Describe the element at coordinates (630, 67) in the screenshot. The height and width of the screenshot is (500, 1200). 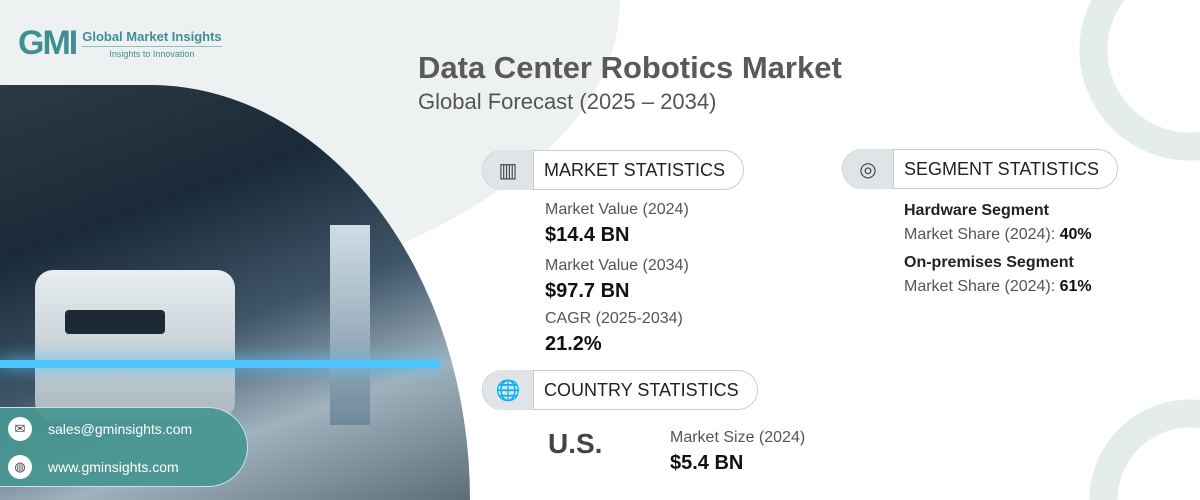
I see `page-title: Data Center Robotics Market` at that location.